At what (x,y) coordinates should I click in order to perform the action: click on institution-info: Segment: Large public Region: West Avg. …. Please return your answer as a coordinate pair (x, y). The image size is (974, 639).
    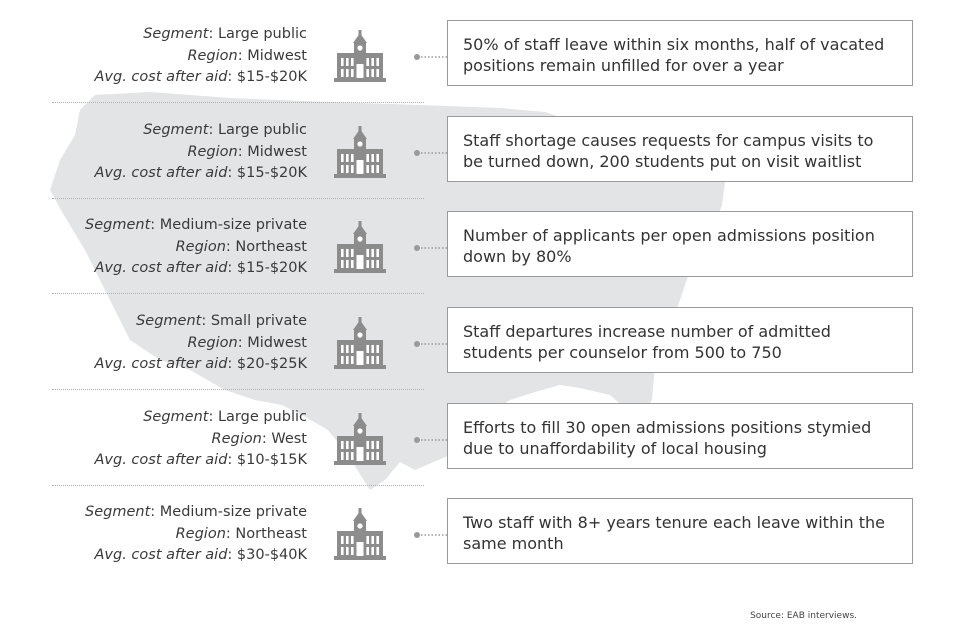
    Looking at the image, I should click on (201, 438).